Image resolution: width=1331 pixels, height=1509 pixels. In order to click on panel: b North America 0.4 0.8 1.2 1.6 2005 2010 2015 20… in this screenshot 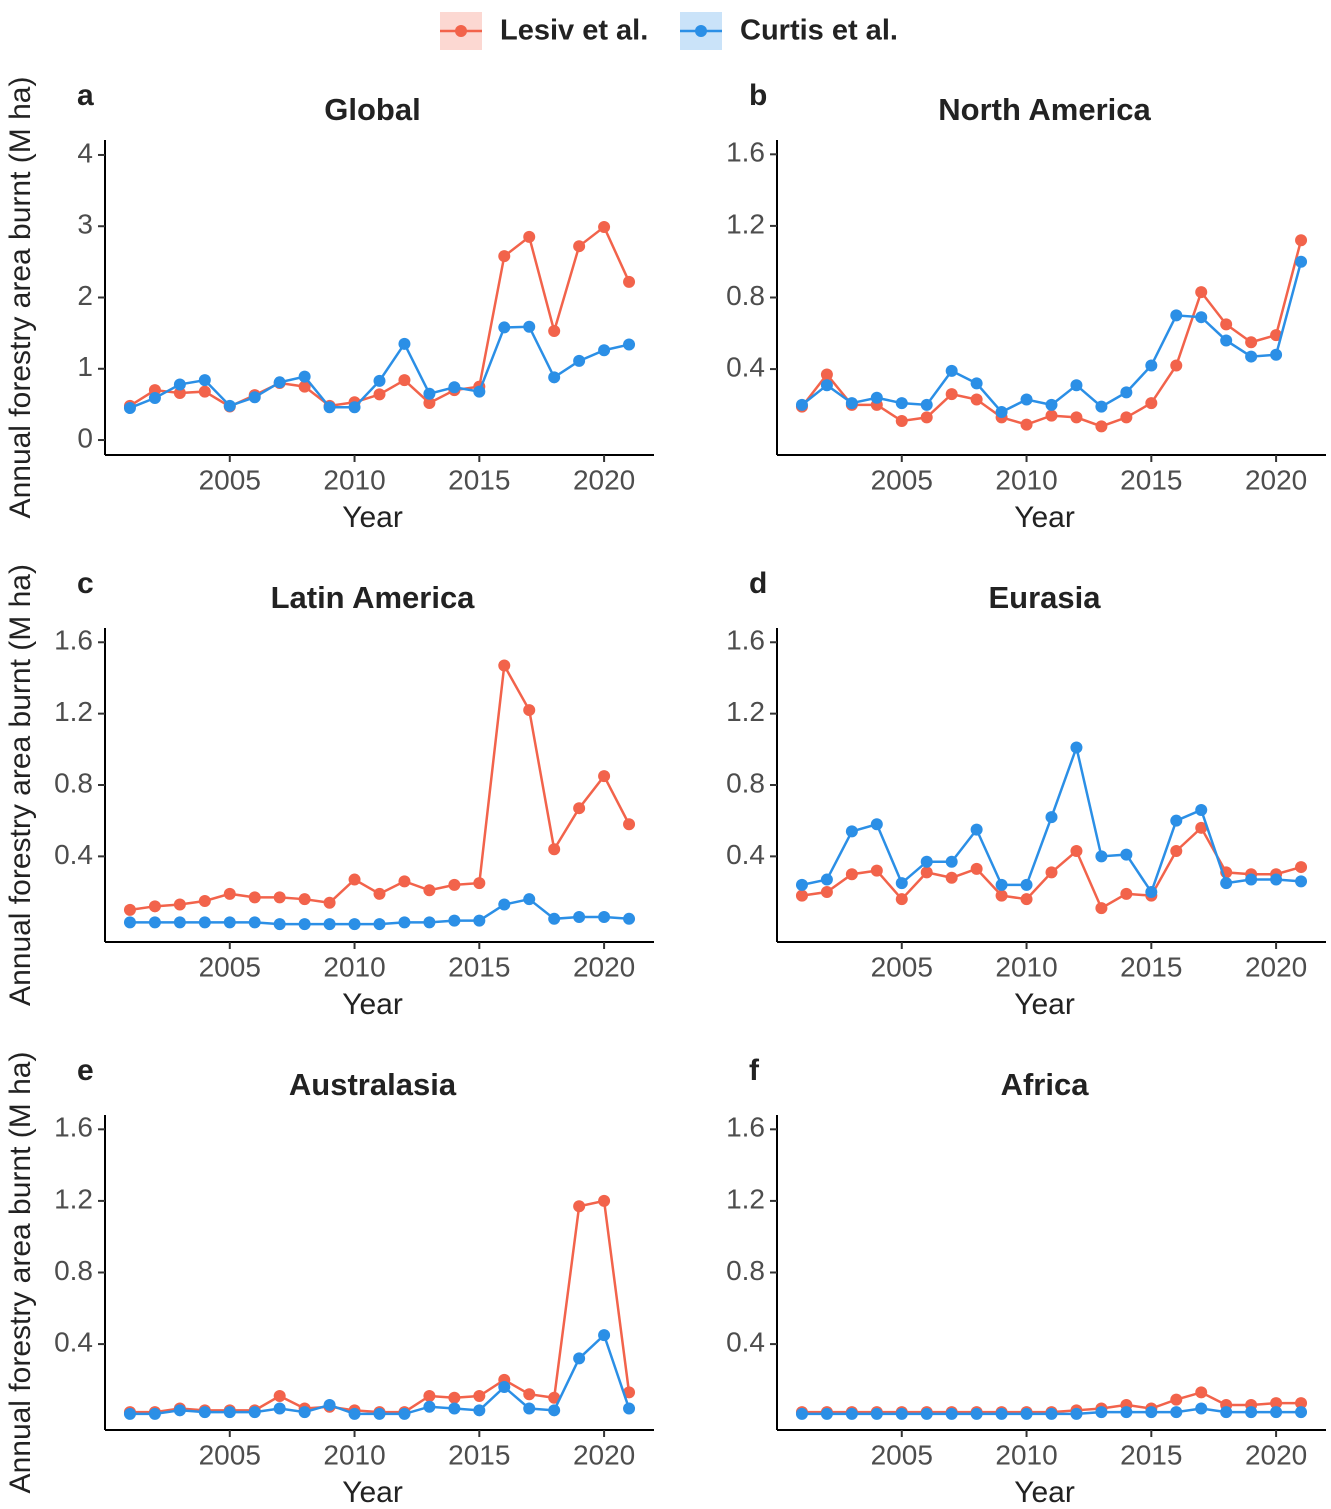, I will do `click(1026, 306)`.